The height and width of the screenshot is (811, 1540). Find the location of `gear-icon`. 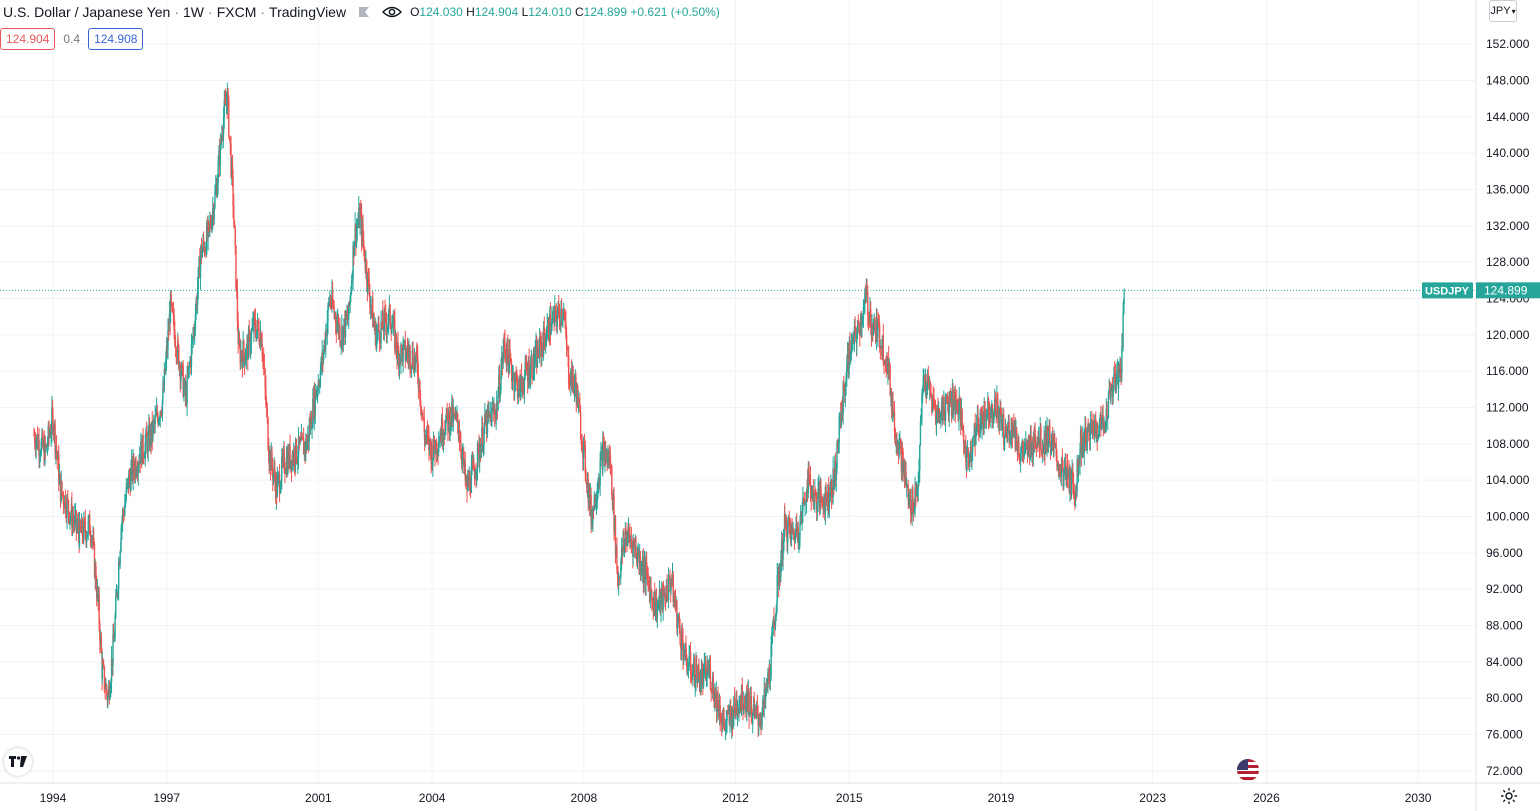

gear-icon is located at coordinates (1509, 796).